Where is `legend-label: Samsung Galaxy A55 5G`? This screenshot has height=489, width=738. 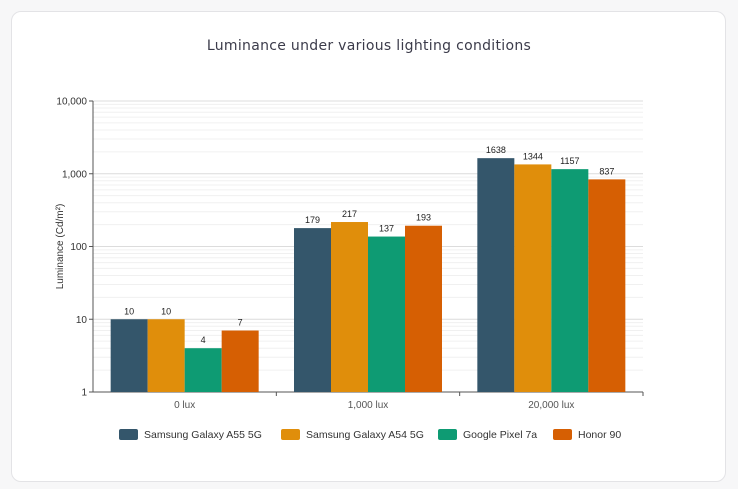
legend-label: Samsung Galaxy A55 5G is located at coordinates (203, 435).